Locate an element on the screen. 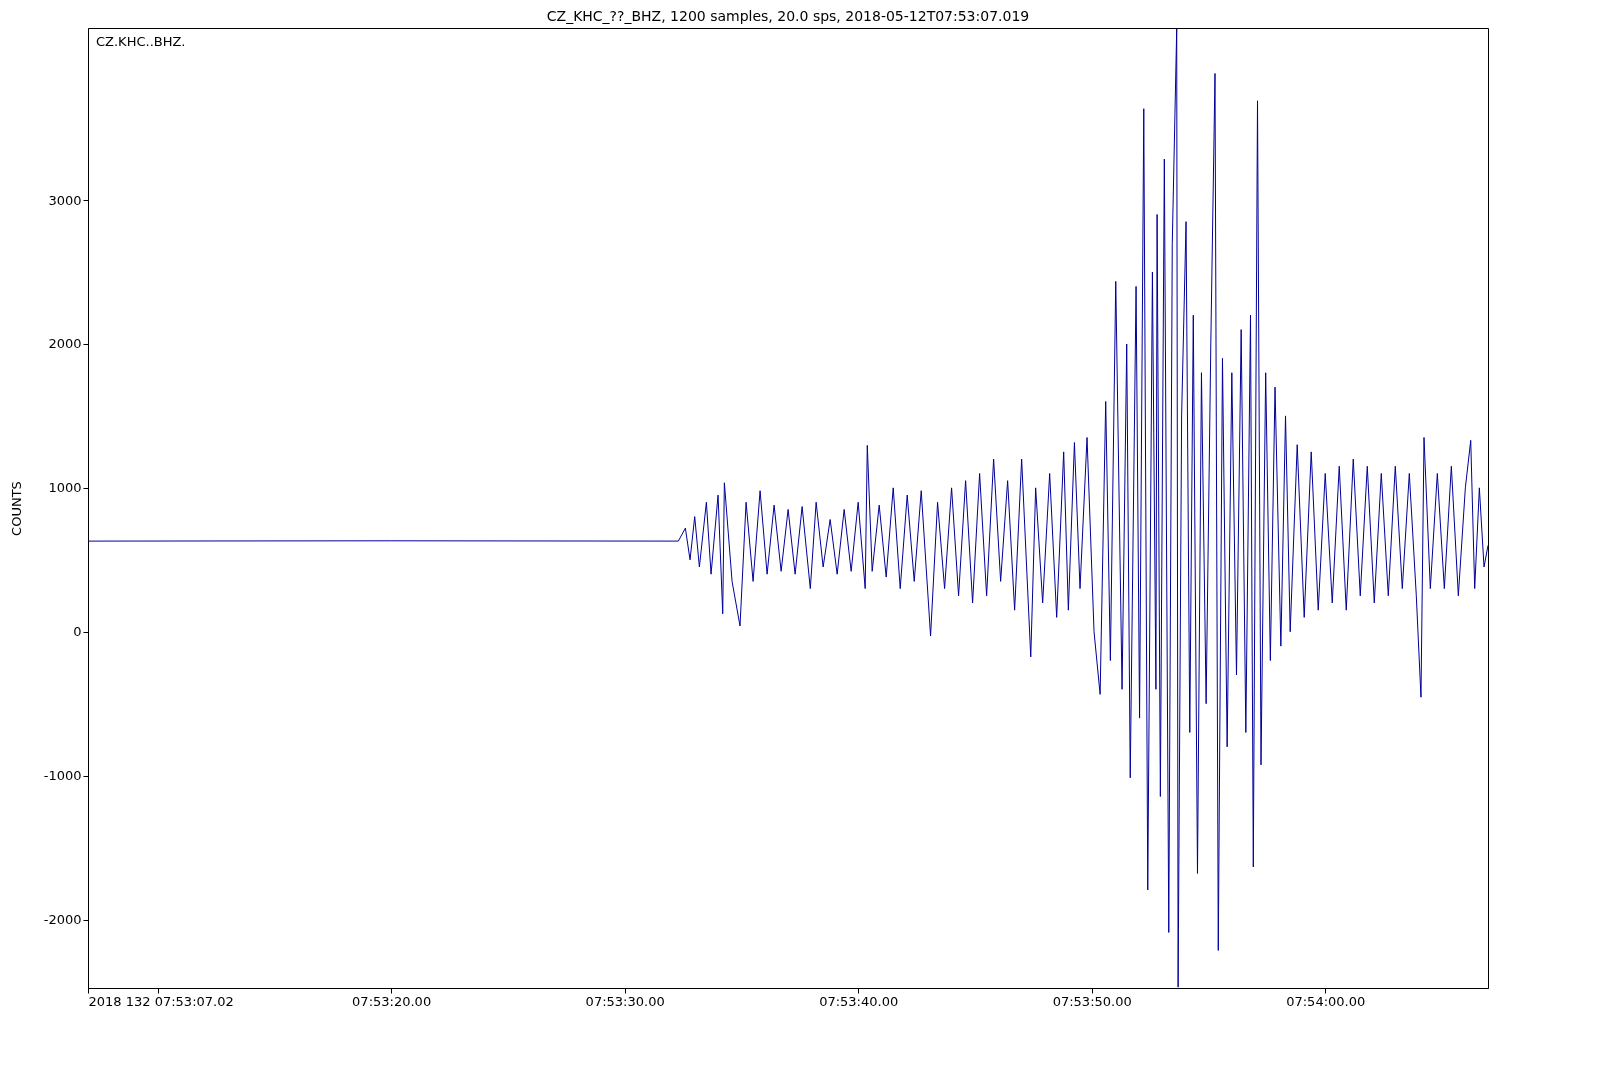 The width and height of the screenshot is (1620, 1080). y-axis-title: COUNTS is located at coordinates (16, 508).